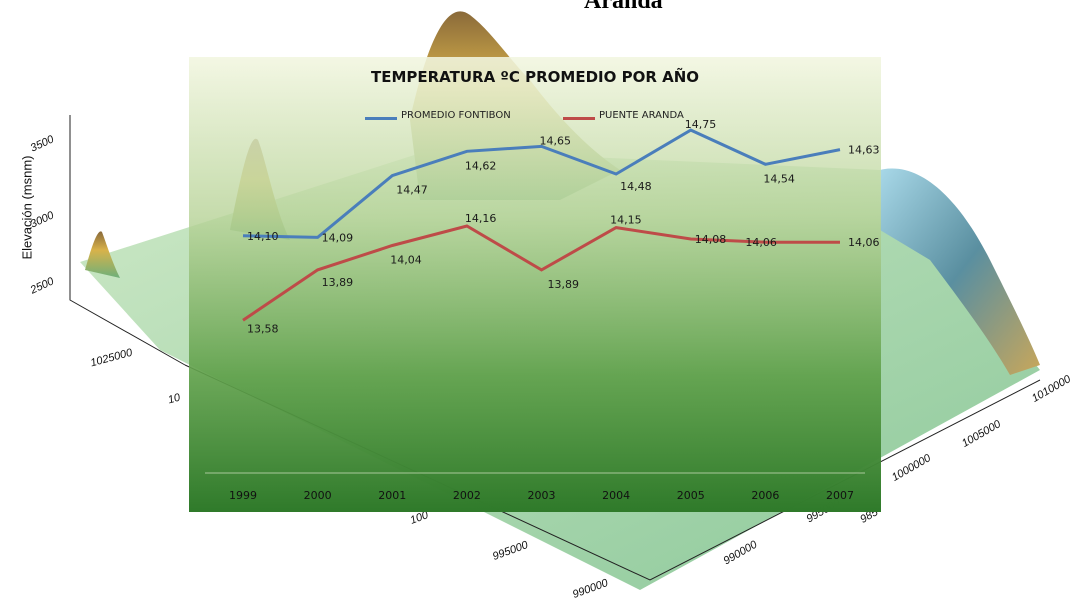  Describe the element at coordinates (392, 495) in the screenshot. I see `x-tick-label-2001: 2001` at that location.